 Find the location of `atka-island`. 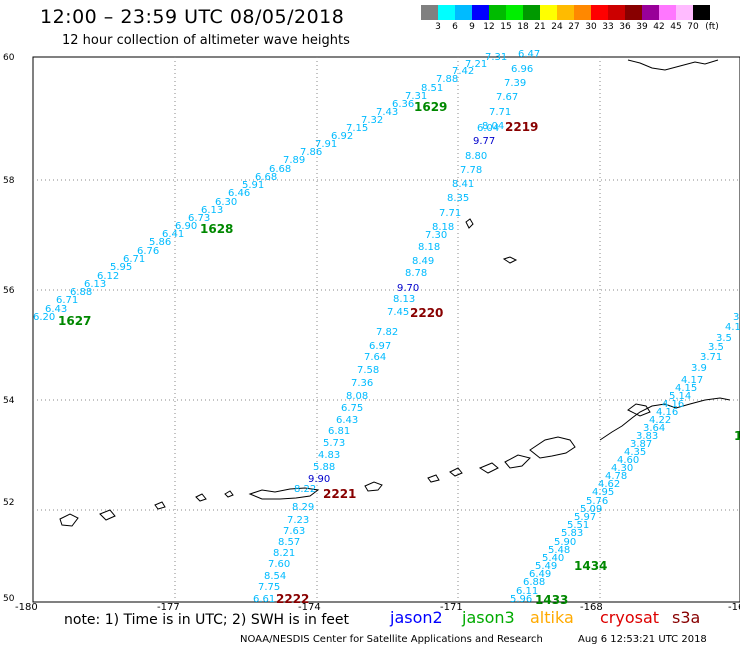

atka-island is located at coordinates (373, 486).